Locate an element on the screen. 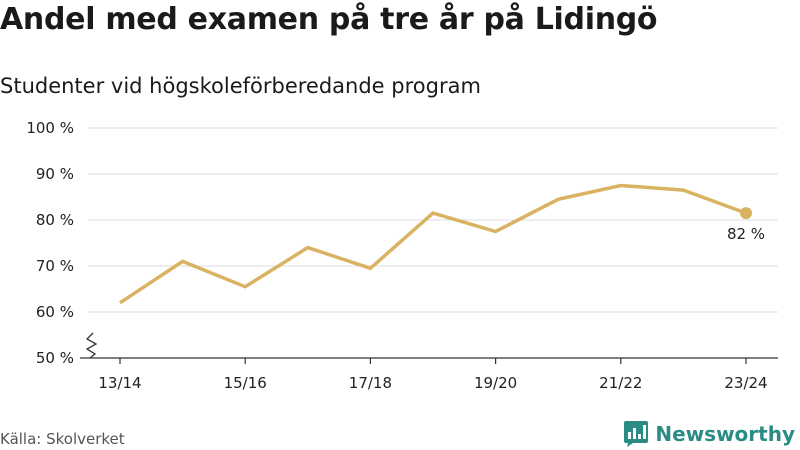  x-tick-label: 17/18 is located at coordinates (370, 383).